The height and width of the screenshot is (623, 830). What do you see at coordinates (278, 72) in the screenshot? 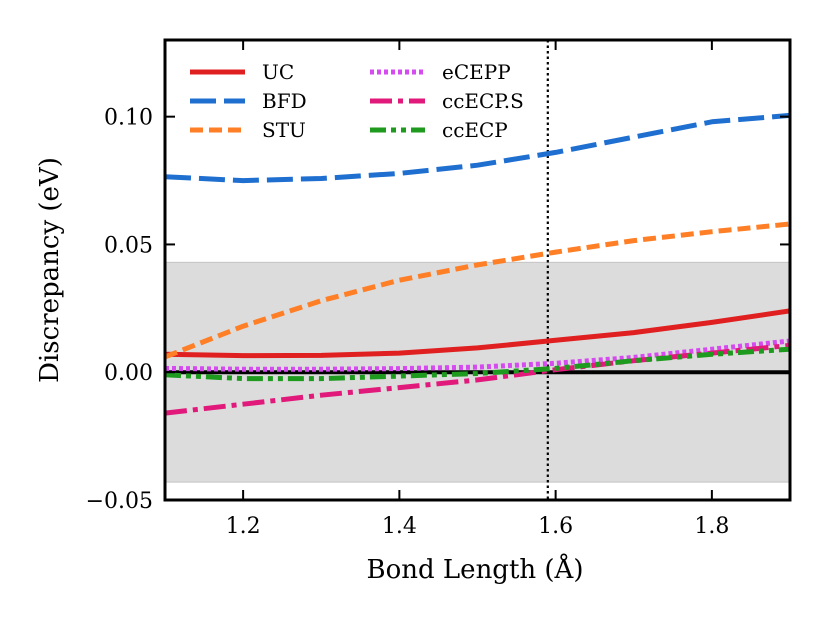
I see `legend-label: UC` at bounding box center [278, 72].